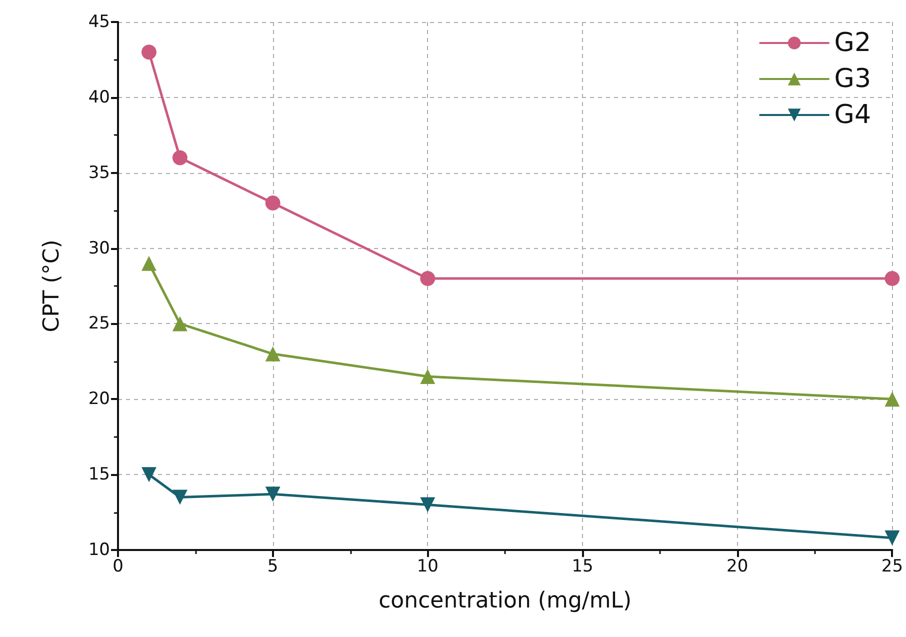  Describe the element at coordinates (99, 97) in the screenshot. I see `y-tick-label: 40` at that location.